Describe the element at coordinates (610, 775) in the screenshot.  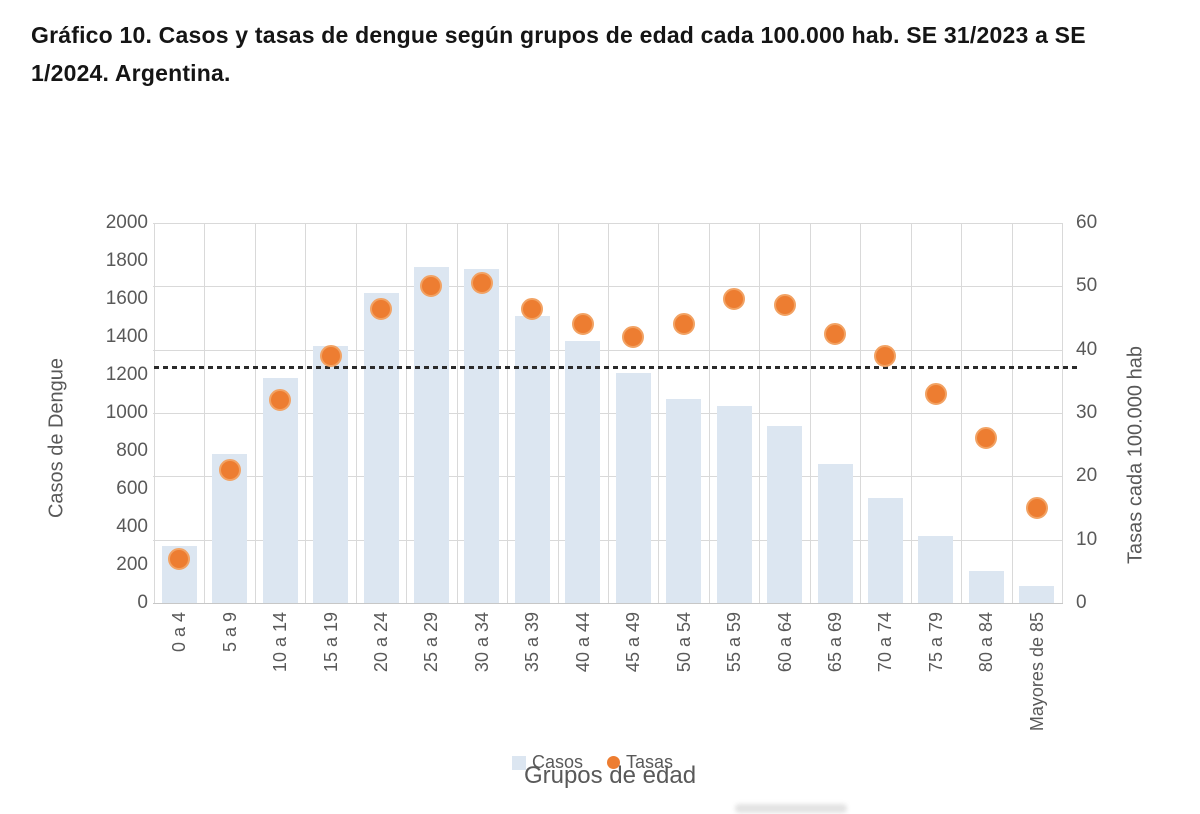
I see `x-axis-title: Grupos de edad` at that location.